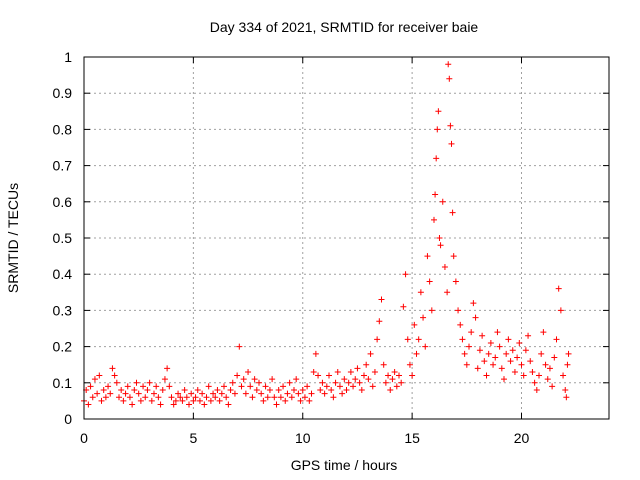  I want to click on y-tick-label: 0.3, so click(63, 310).